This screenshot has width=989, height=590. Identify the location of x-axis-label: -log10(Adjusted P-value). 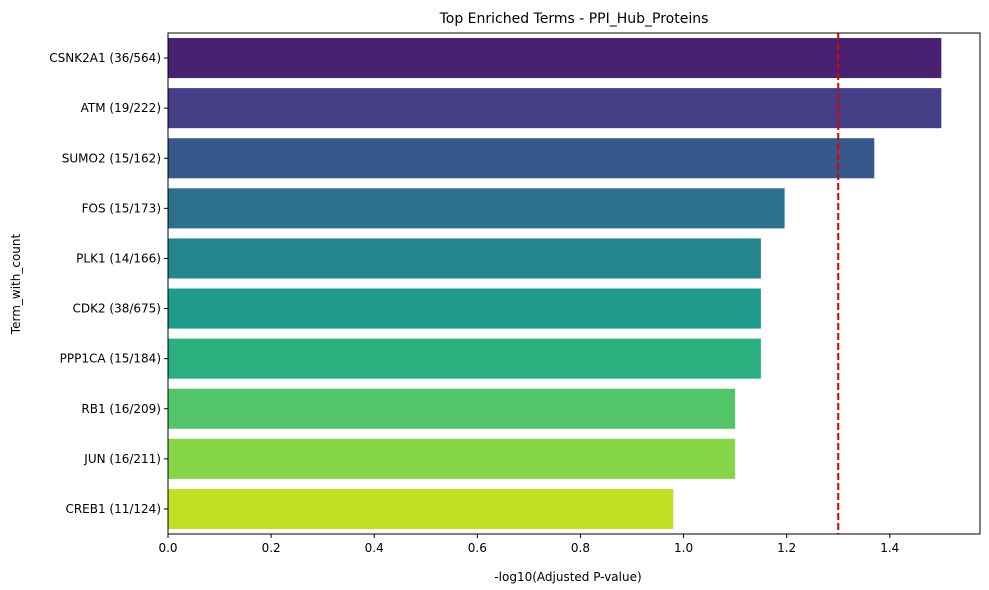
(567, 577).